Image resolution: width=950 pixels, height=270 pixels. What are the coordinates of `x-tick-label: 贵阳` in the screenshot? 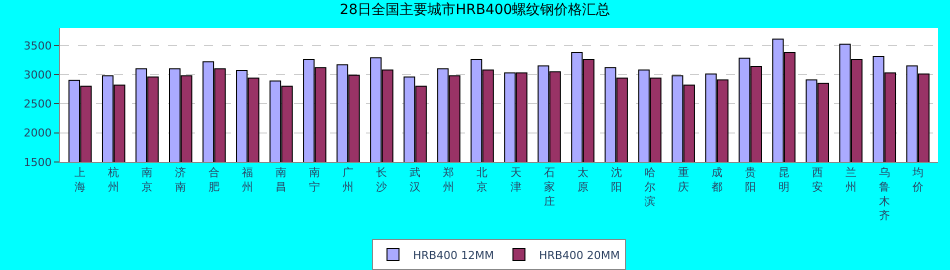 It's located at (750, 180).